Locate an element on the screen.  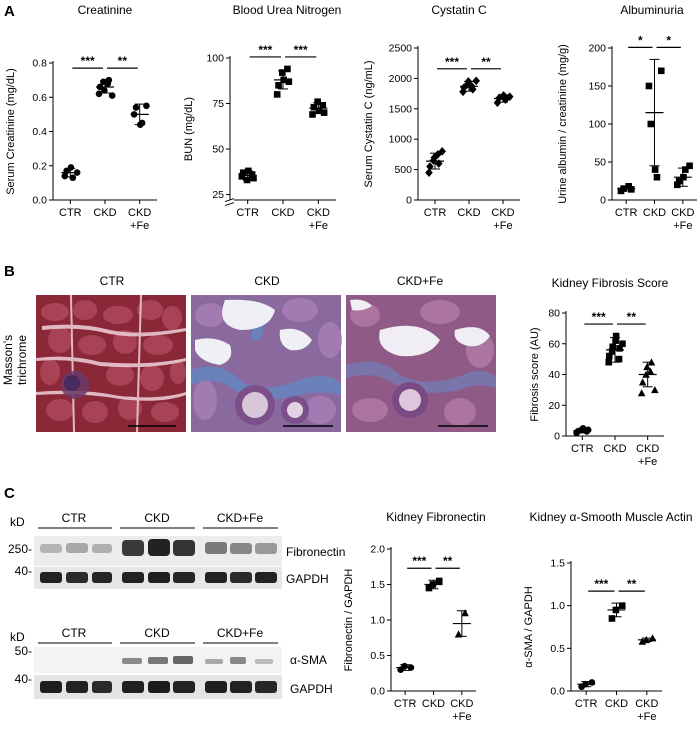
blot-bottom-group-ctr: CTR is located at coordinates (74, 633).